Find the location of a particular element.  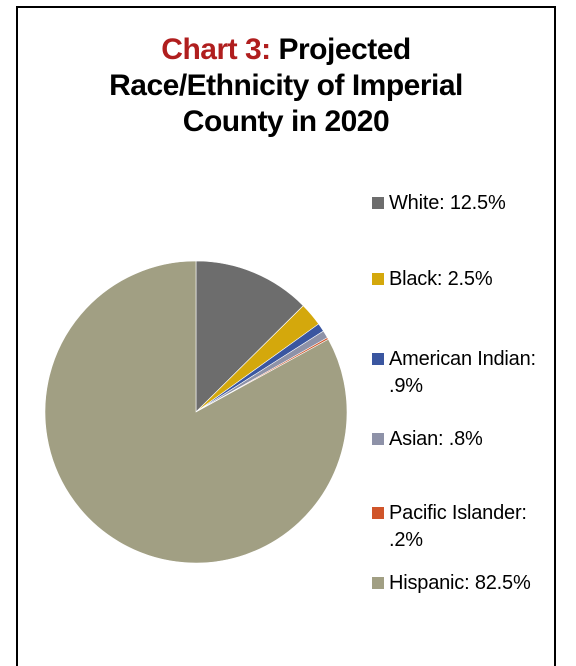

legend-swatch-american-indian is located at coordinates (378, 359).